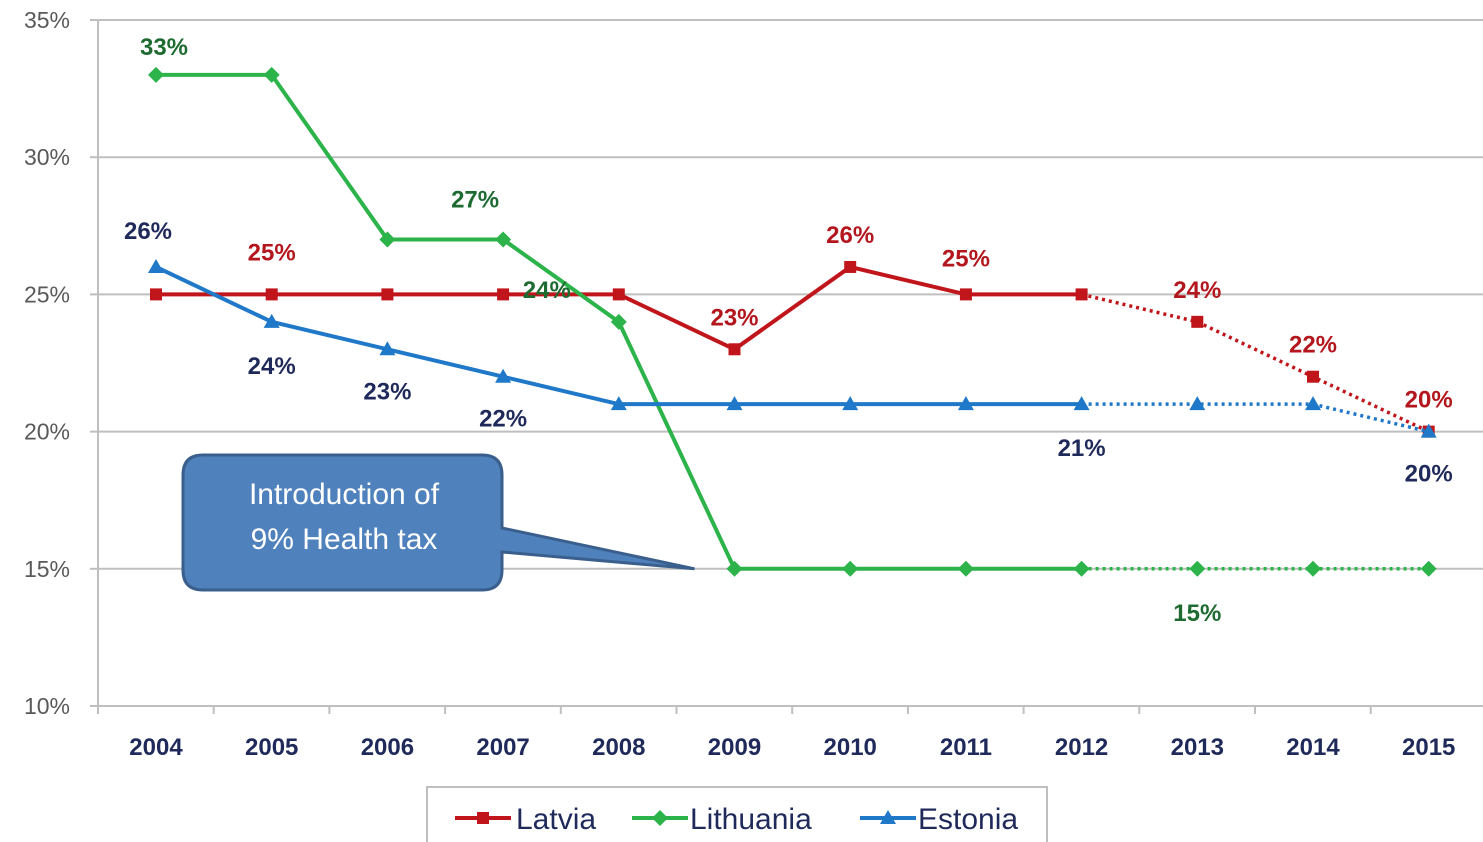 The width and height of the screenshot is (1483, 842). Describe the element at coordinates (966, 747) in the screenshot. I see `x-tick-label: 2011` at that location.